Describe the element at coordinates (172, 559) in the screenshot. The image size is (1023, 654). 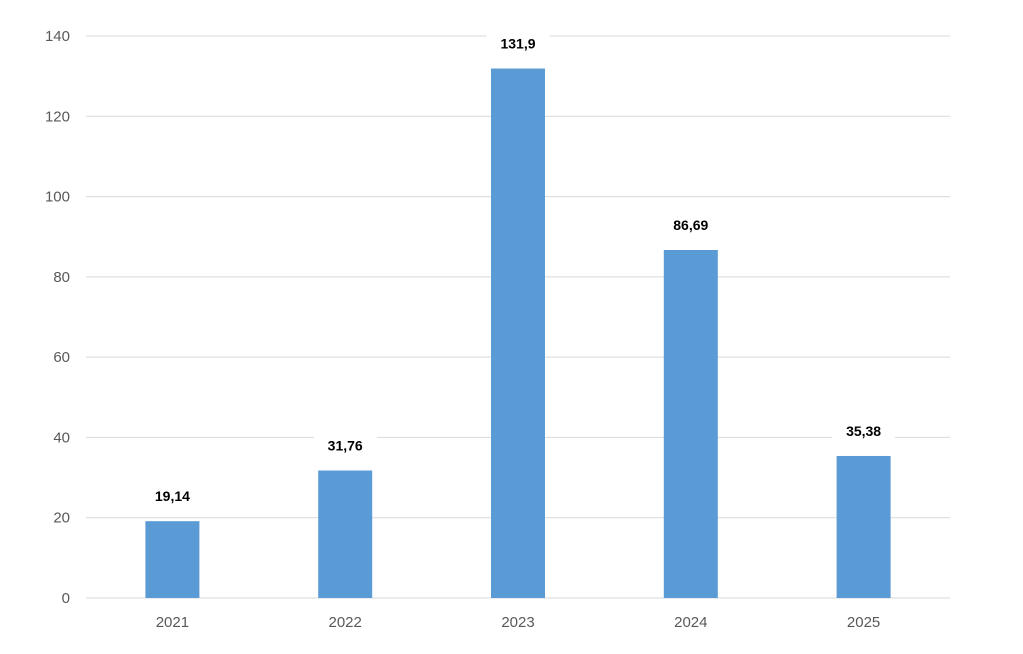
I see `bar-2021` at that location.